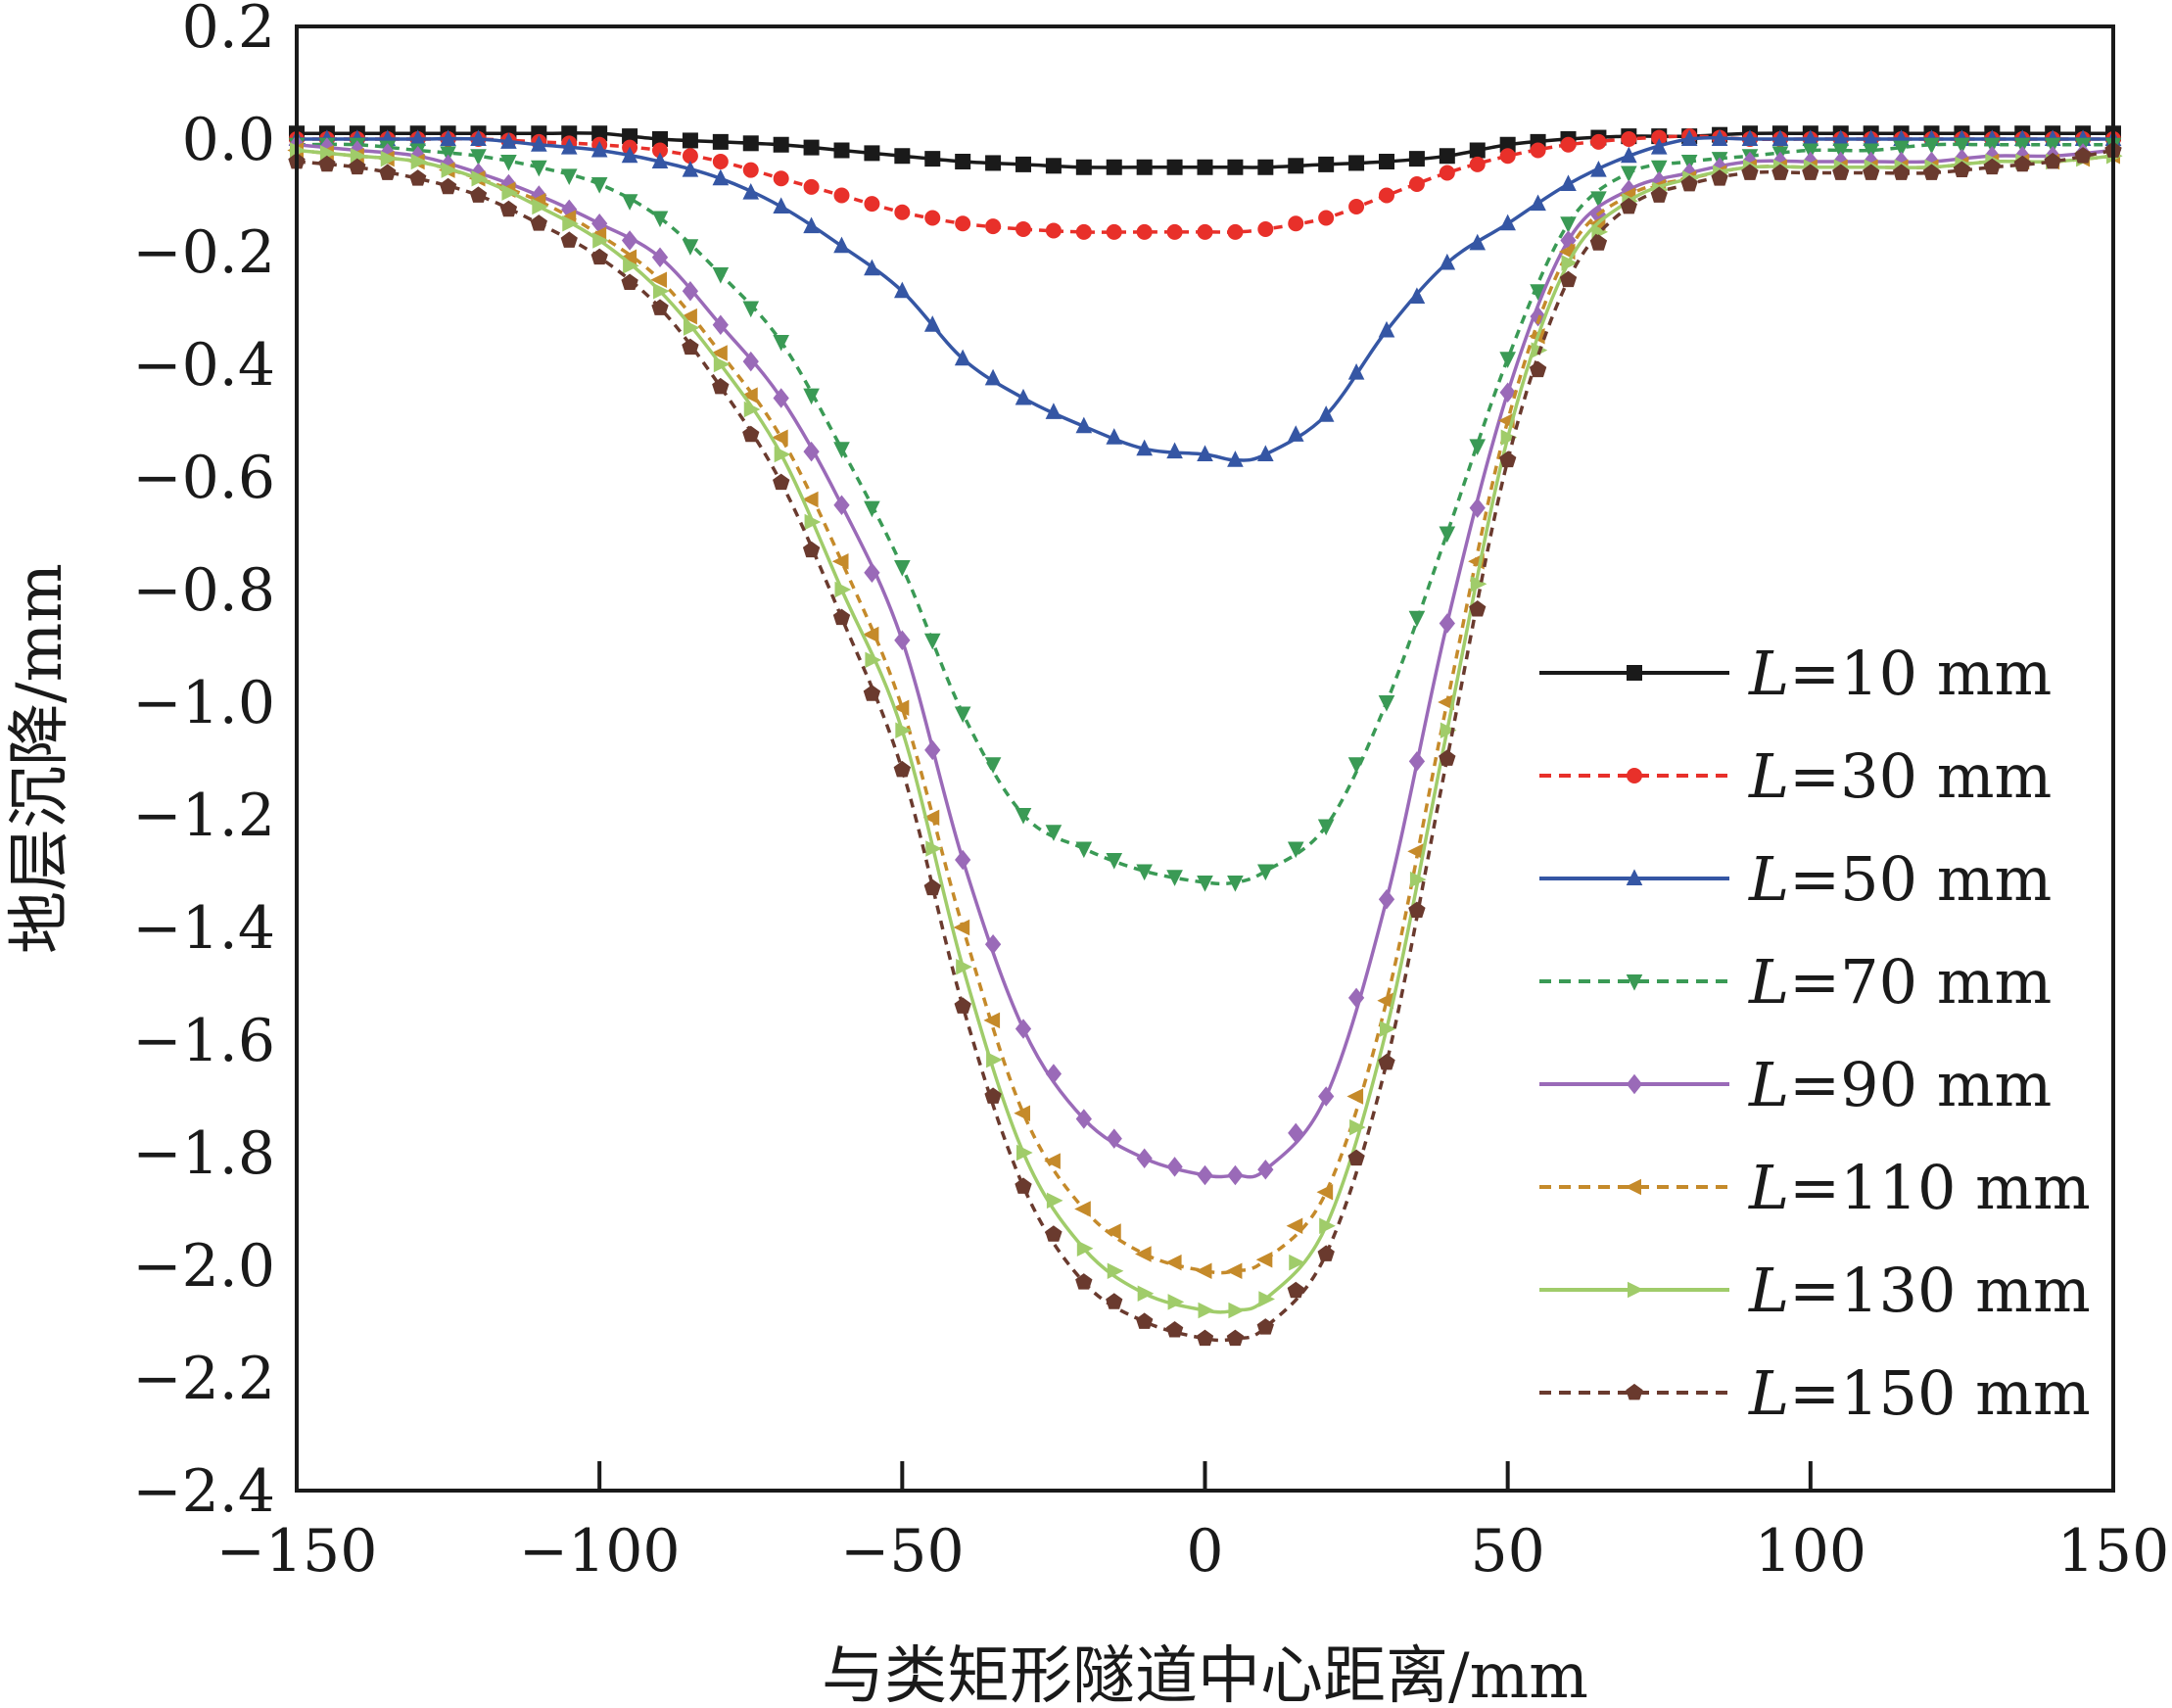 This screenshot has height=1708, width=2172. What do you see at coordinates (203, 478) in the screenshot?
I see `y-tick-label: −0.6` at bounding box center [203, 478].